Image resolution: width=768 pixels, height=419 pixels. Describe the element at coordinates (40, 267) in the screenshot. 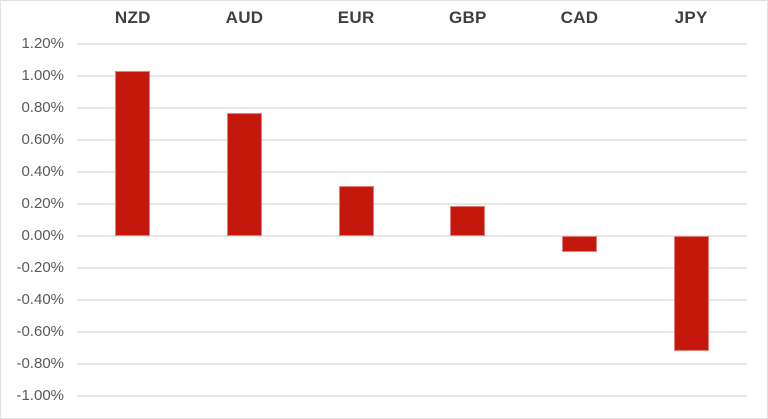

I see `y-axis-tick-label: -0.20%` at that location.